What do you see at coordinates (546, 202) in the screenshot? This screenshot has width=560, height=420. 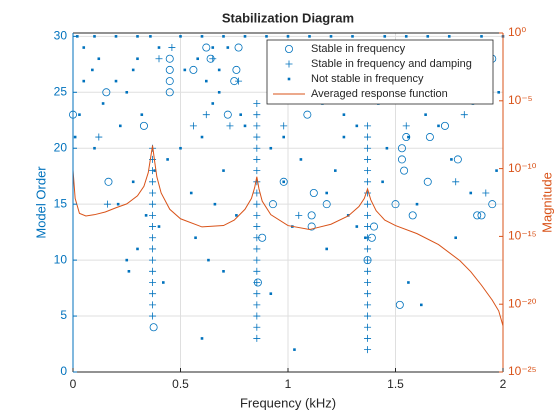 I see `y2-axis-label: Magnitude` at bounding box center [546, 202].